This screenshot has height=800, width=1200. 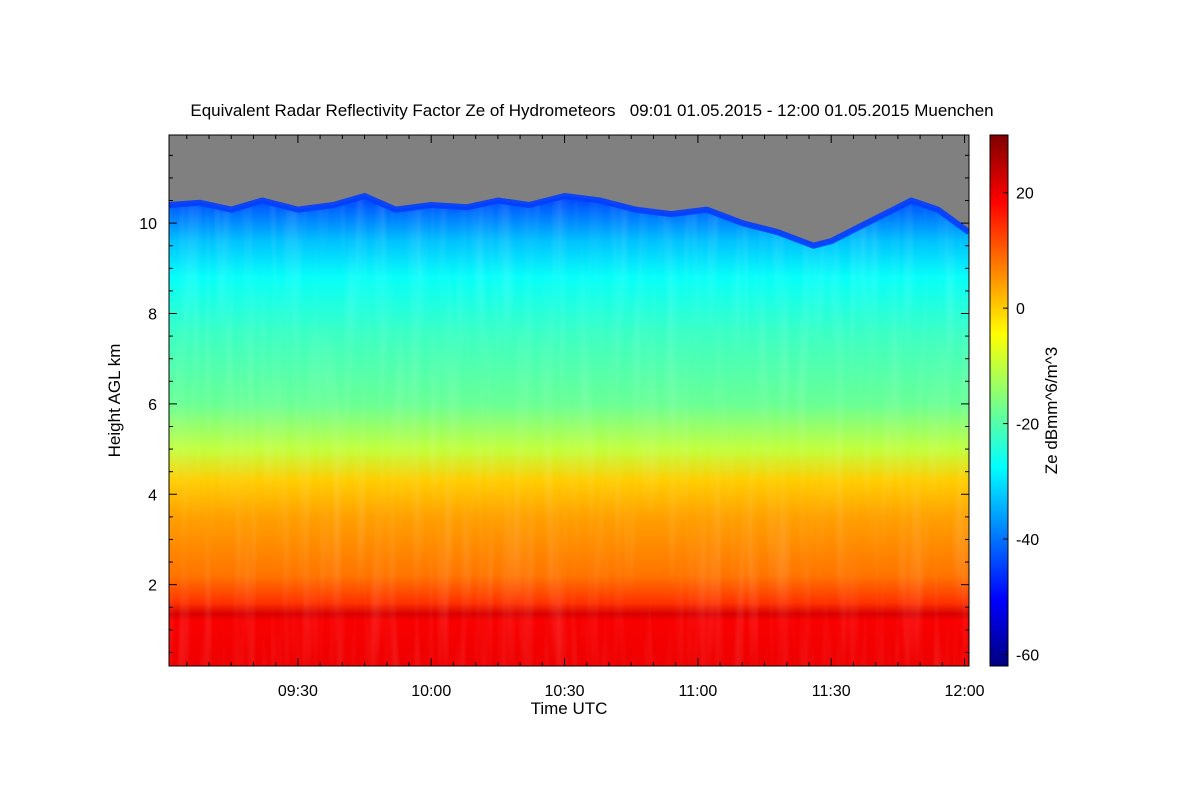 I want to click on x-axis-label: Time UTC, so click(x=569, y=708).